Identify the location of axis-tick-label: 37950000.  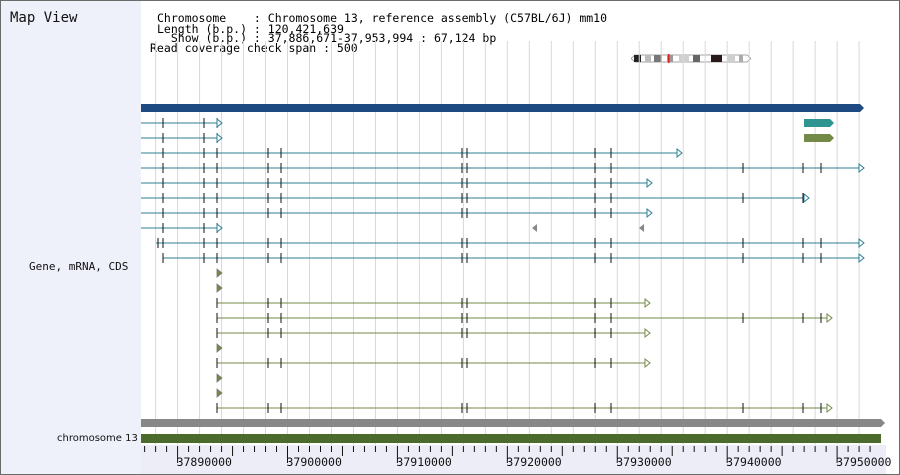
(864, 462).